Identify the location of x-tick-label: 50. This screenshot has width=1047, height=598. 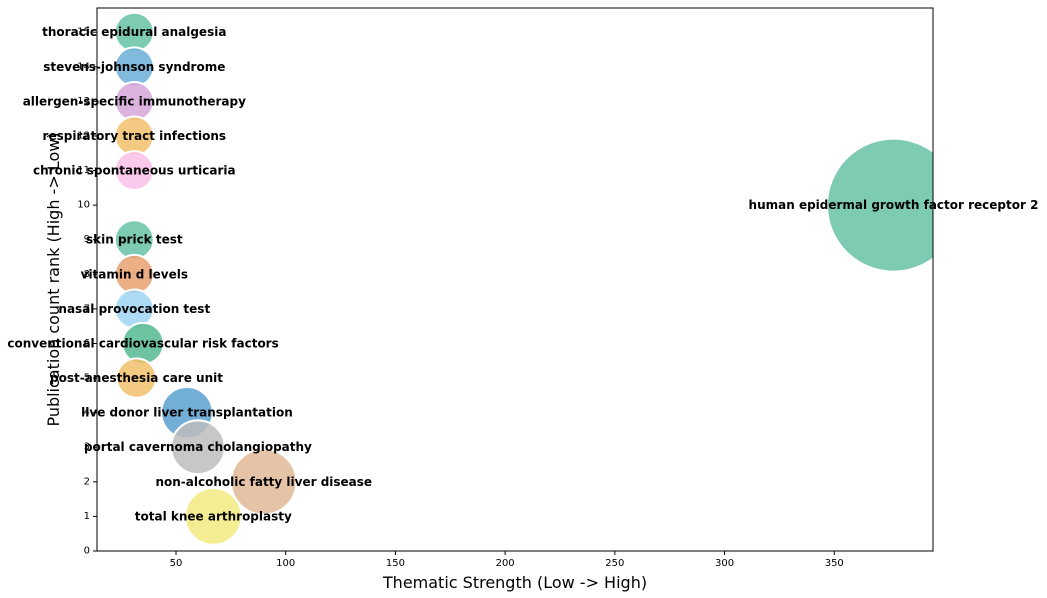
(176, 563).